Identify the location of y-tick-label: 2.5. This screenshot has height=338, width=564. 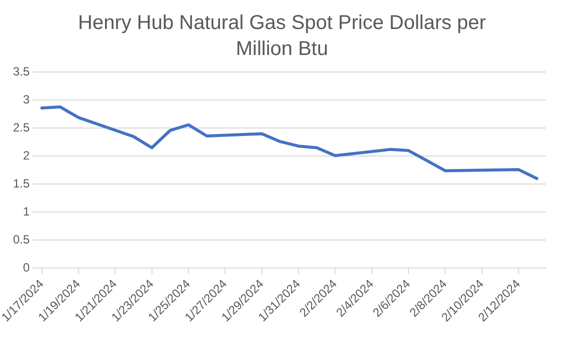
(21, 127).